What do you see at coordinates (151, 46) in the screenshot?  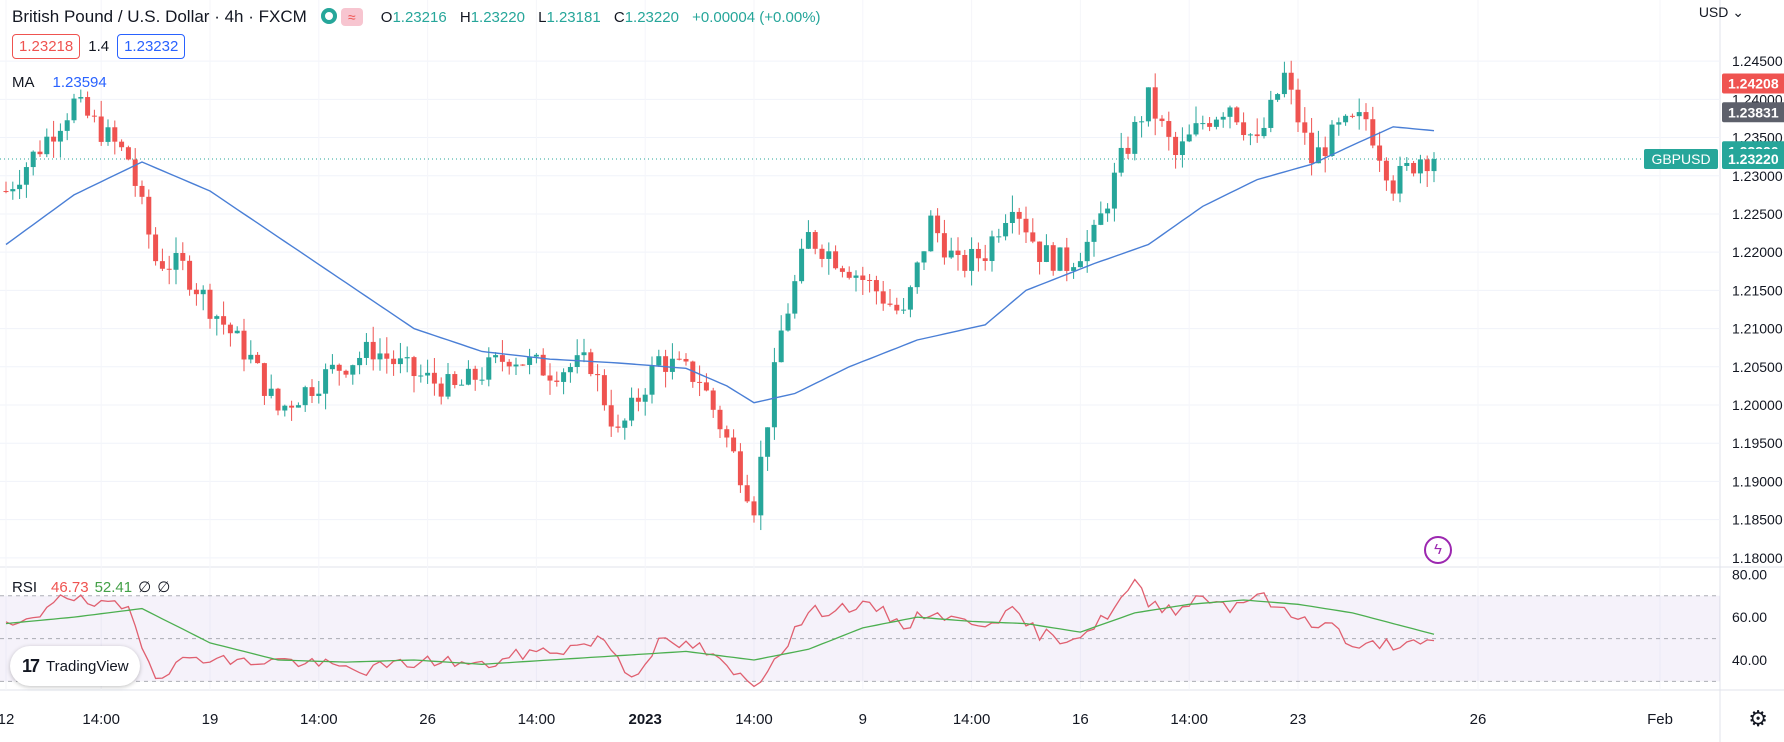 I see `buy-price-button: 1.23232` at bounding box center [151, 46].